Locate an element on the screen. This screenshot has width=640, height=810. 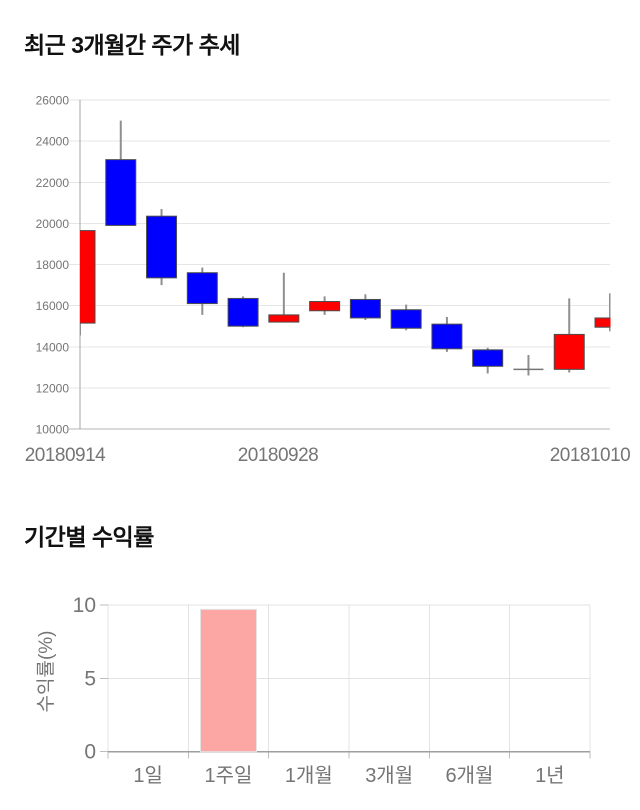
price-chart-title: 최근 3개월간 주가 추세 is located at coordinates (132, 45).